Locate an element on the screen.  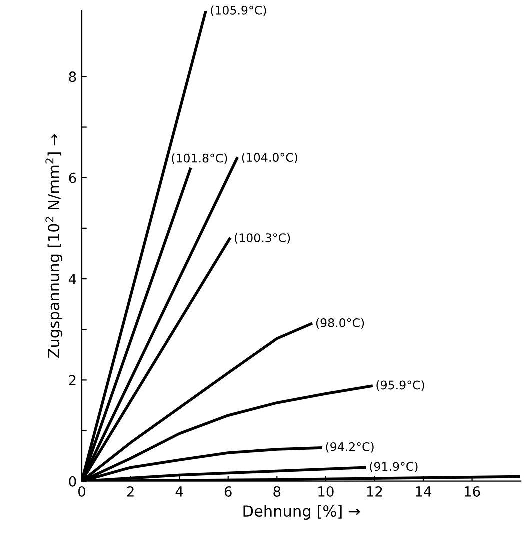
series-label: (100.3°C) is located at coordinates (262, 238).